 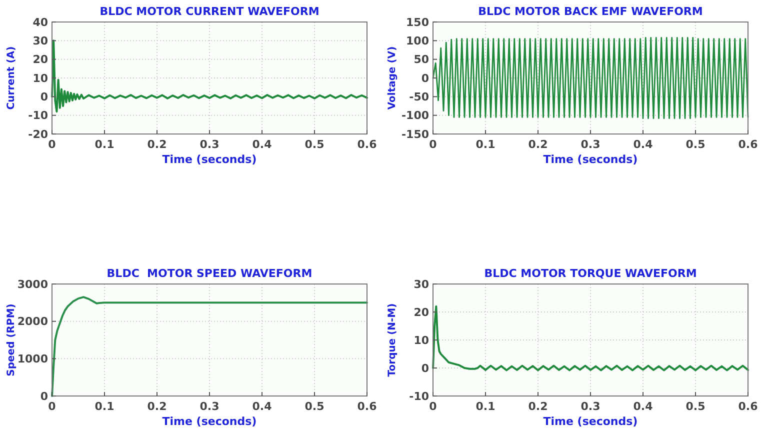 I want to click on y-tick-label: -50, so click(x=419, y=97).